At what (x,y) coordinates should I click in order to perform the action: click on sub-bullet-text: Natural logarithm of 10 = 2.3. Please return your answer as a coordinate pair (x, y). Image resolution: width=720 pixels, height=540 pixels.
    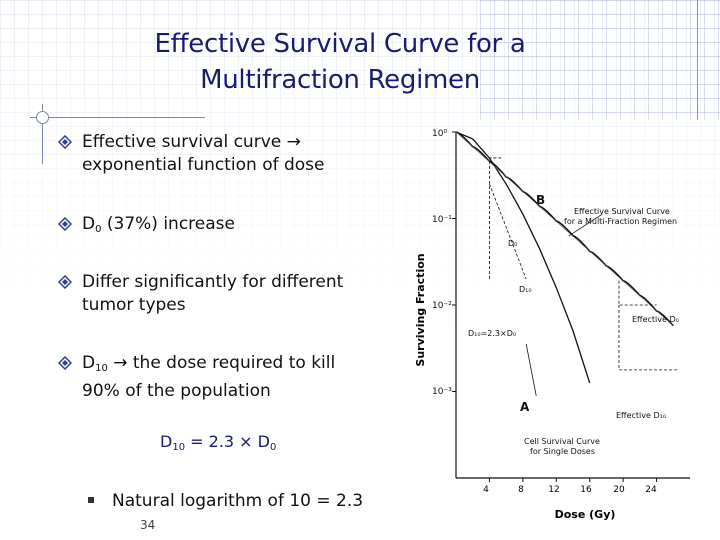
    Looking at the image, I should click on (238, 501).